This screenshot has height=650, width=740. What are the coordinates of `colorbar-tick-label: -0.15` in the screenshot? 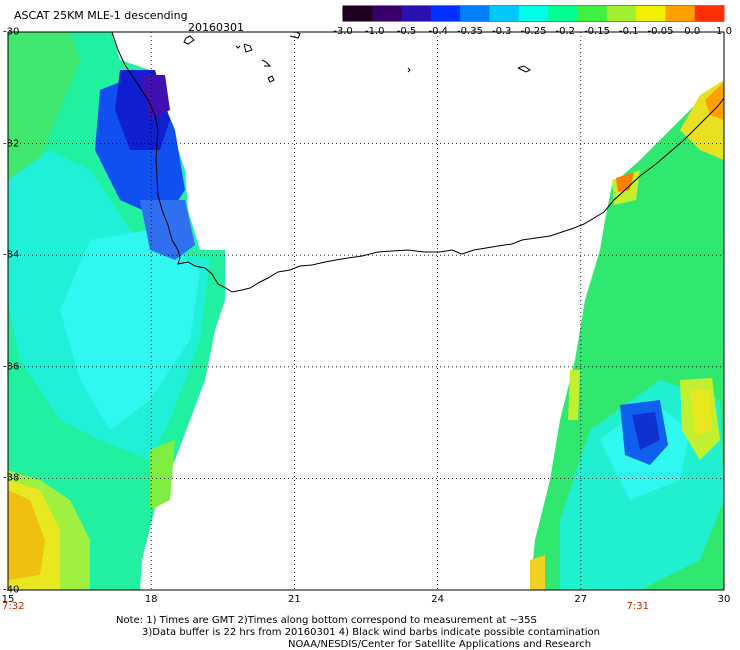 It's located at (597, 31).